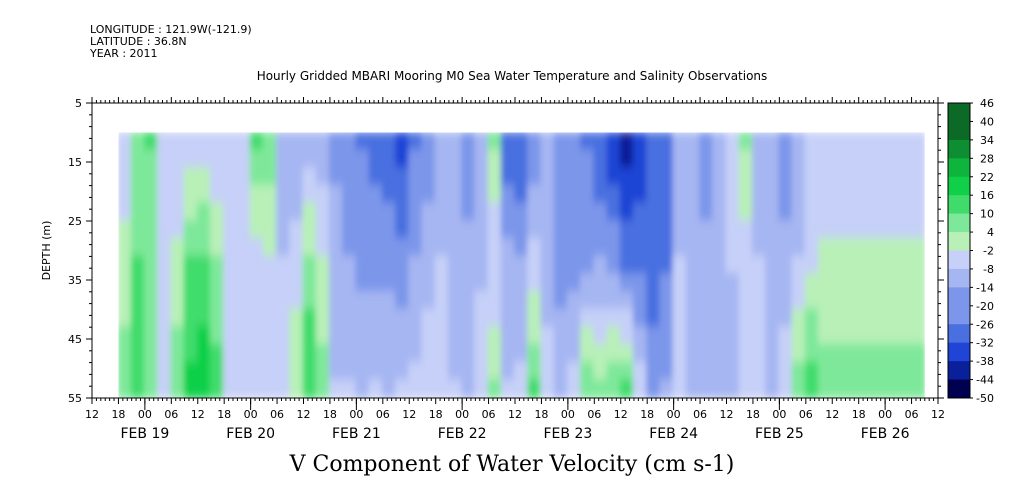  Describe the element at coordinates (647, 414) in the screenshot. I see `x-tick-label: 18` at that location.